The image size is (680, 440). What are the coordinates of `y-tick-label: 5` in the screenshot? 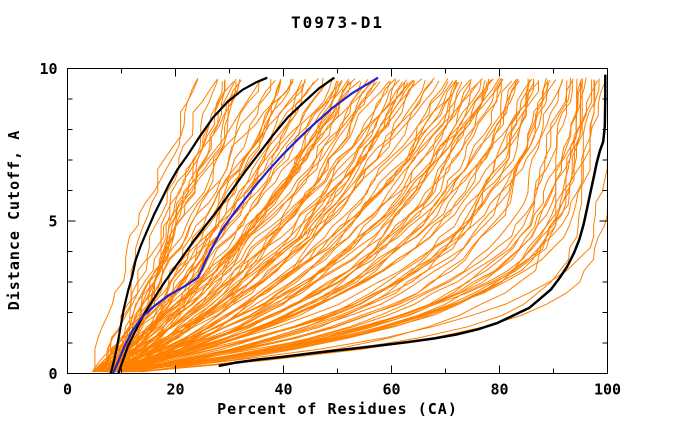 It's located at (52, 222).